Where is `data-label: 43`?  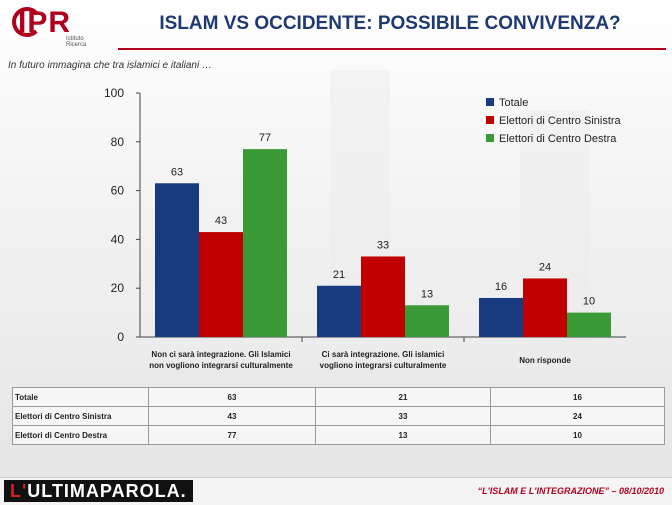
data-label: 43 is located at coordinates (221, 221).